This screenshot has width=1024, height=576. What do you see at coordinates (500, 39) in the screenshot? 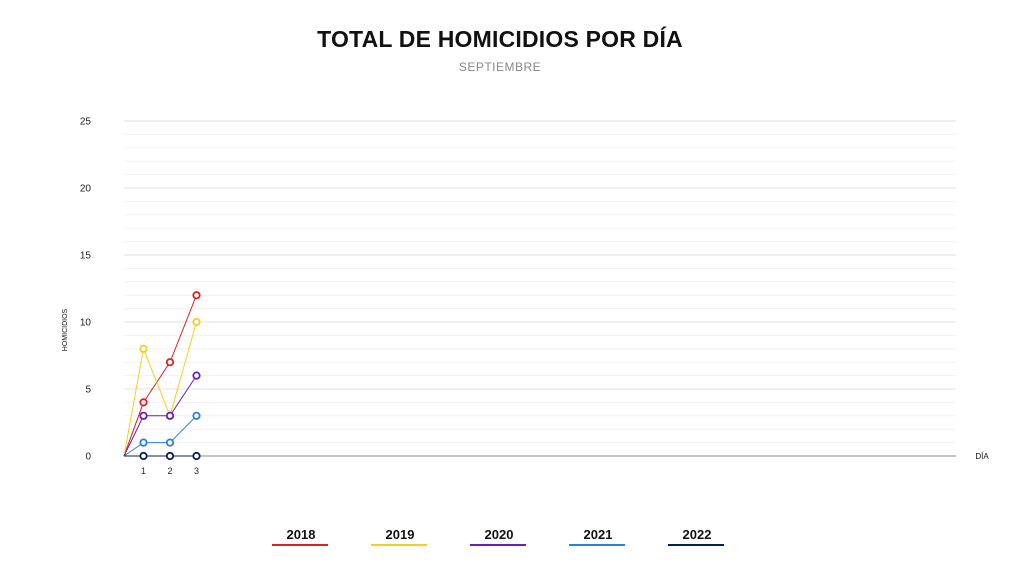
I see `chart-title: TOTAL DE HOMICIDIOS POR DÍA` at bounding box center [500, 39].